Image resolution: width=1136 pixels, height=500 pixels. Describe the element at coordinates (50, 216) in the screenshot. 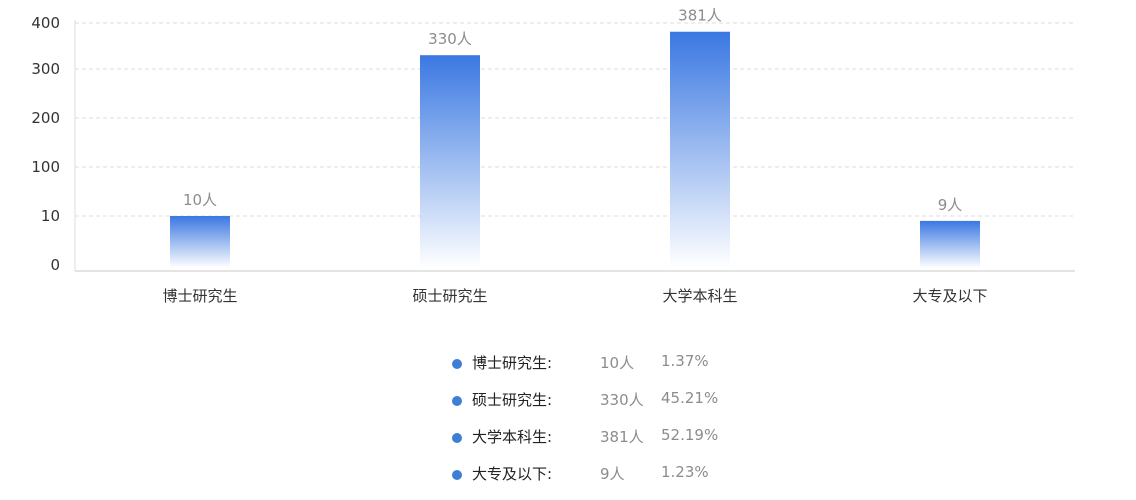

I see `y-tick-label: 10` at that location.